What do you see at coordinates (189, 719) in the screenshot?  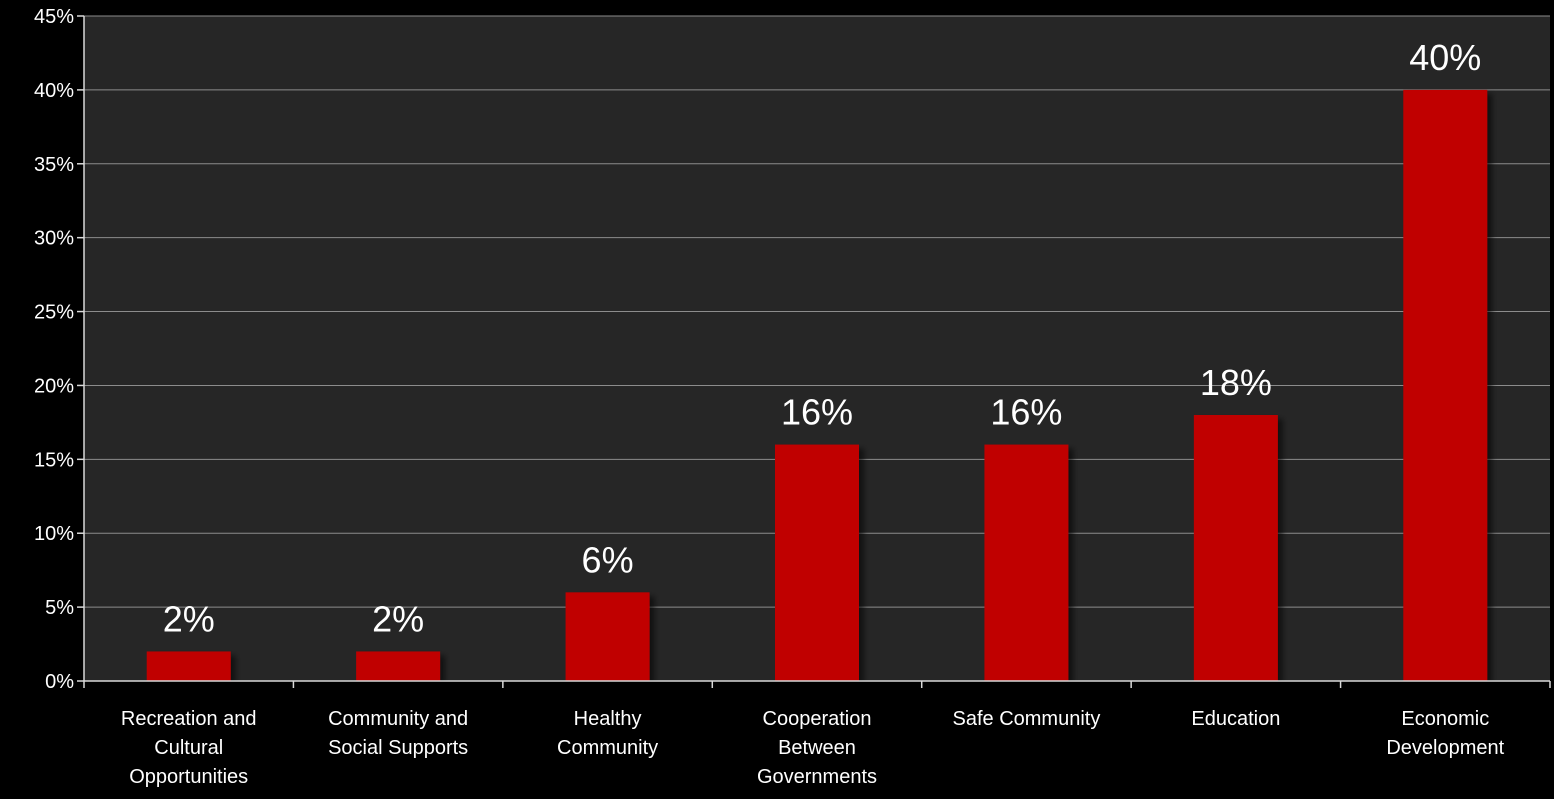 I see `x-category-label-line: Recreation and` at bounding box center [189, 719].